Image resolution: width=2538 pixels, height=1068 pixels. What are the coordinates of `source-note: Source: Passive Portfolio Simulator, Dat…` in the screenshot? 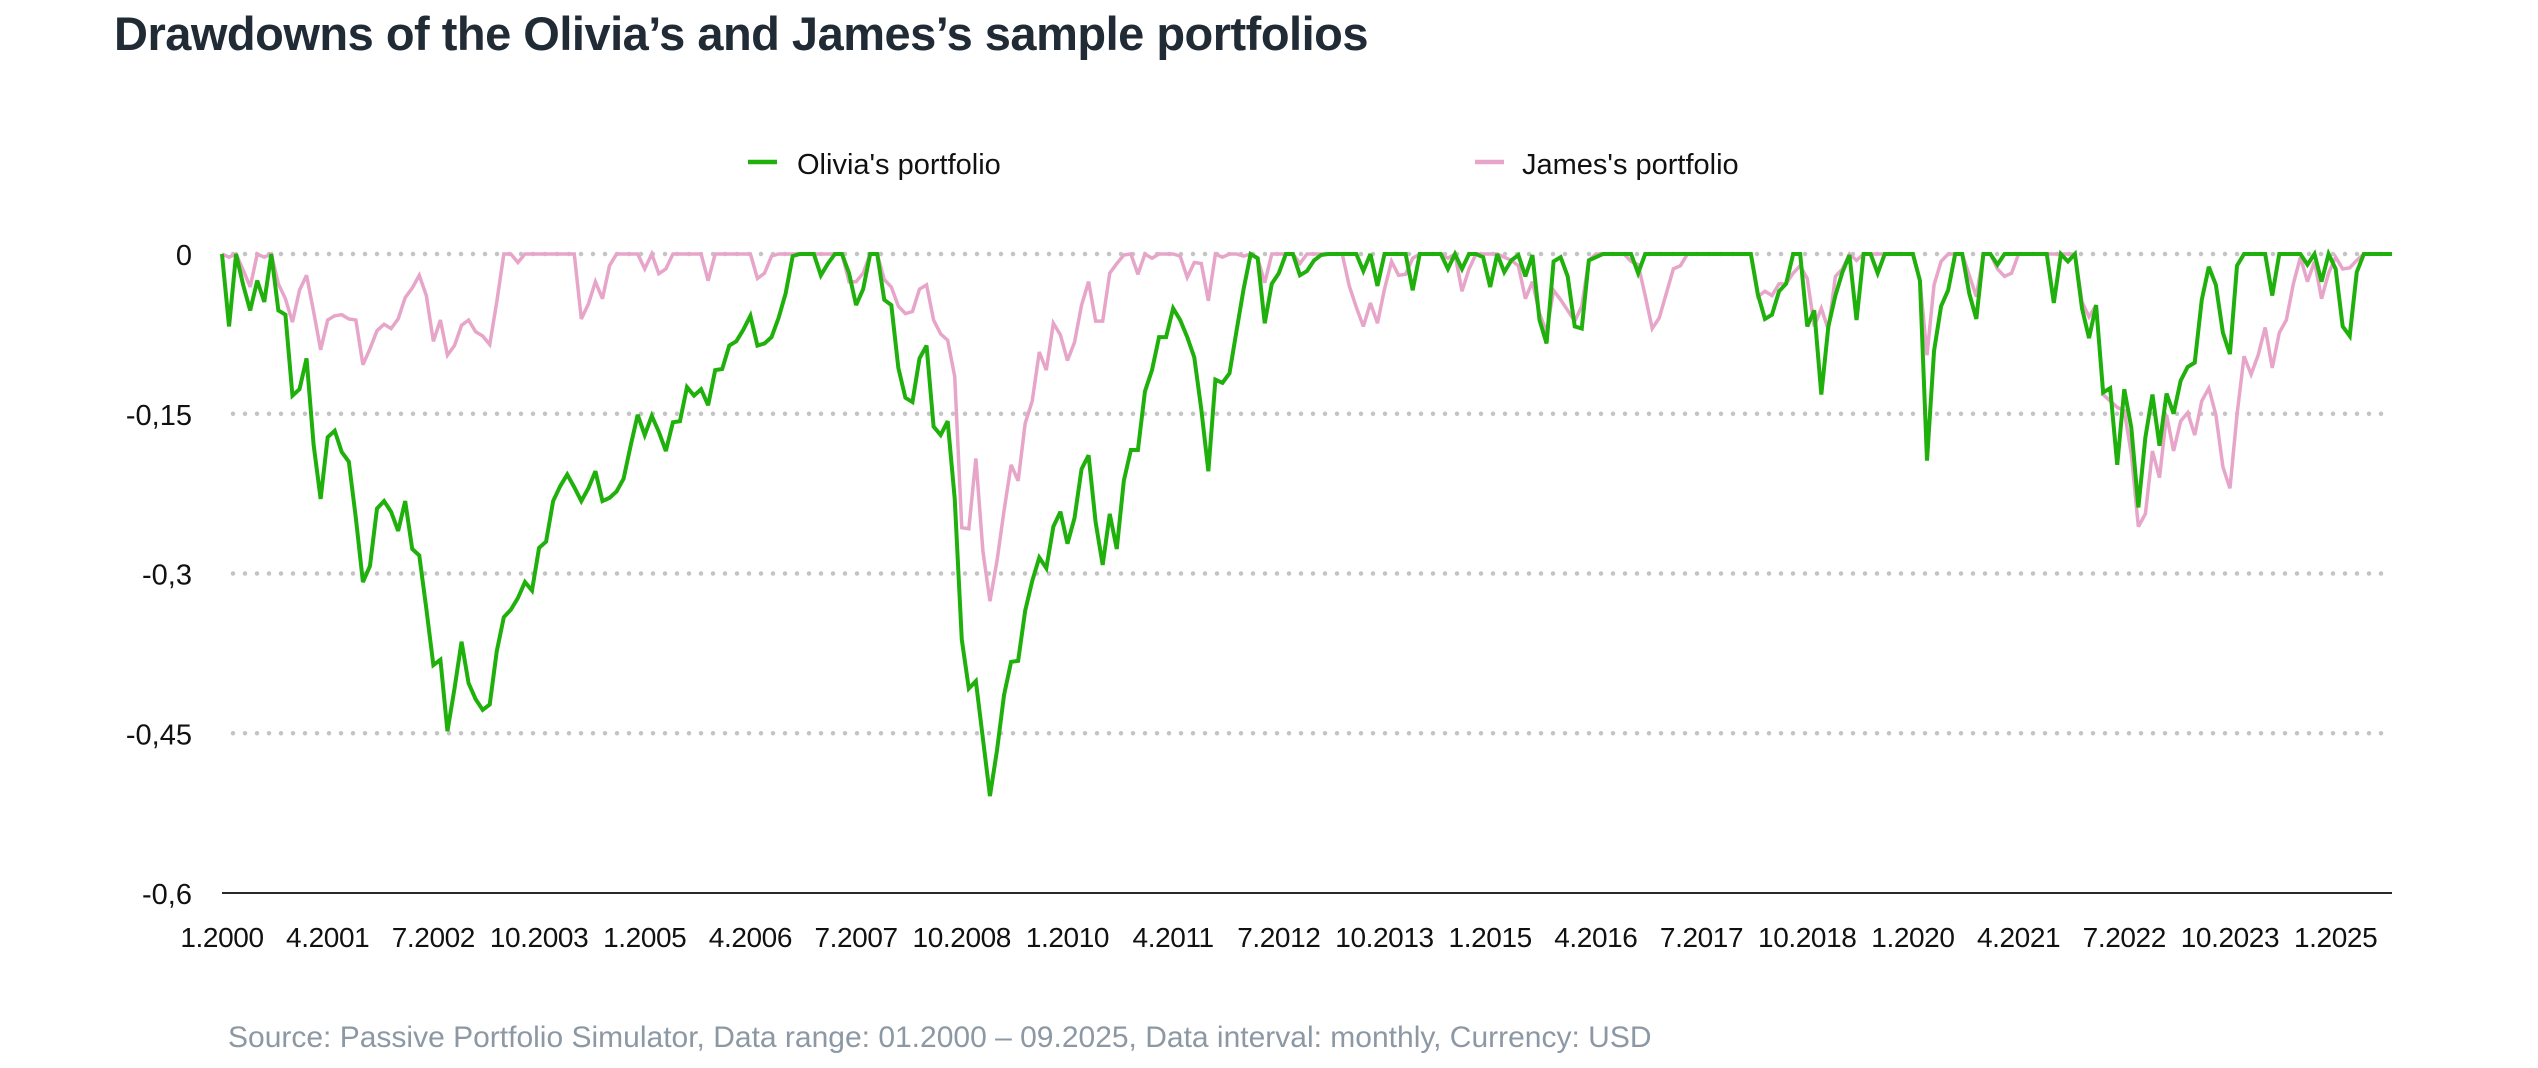 It's located at (940, 1037).